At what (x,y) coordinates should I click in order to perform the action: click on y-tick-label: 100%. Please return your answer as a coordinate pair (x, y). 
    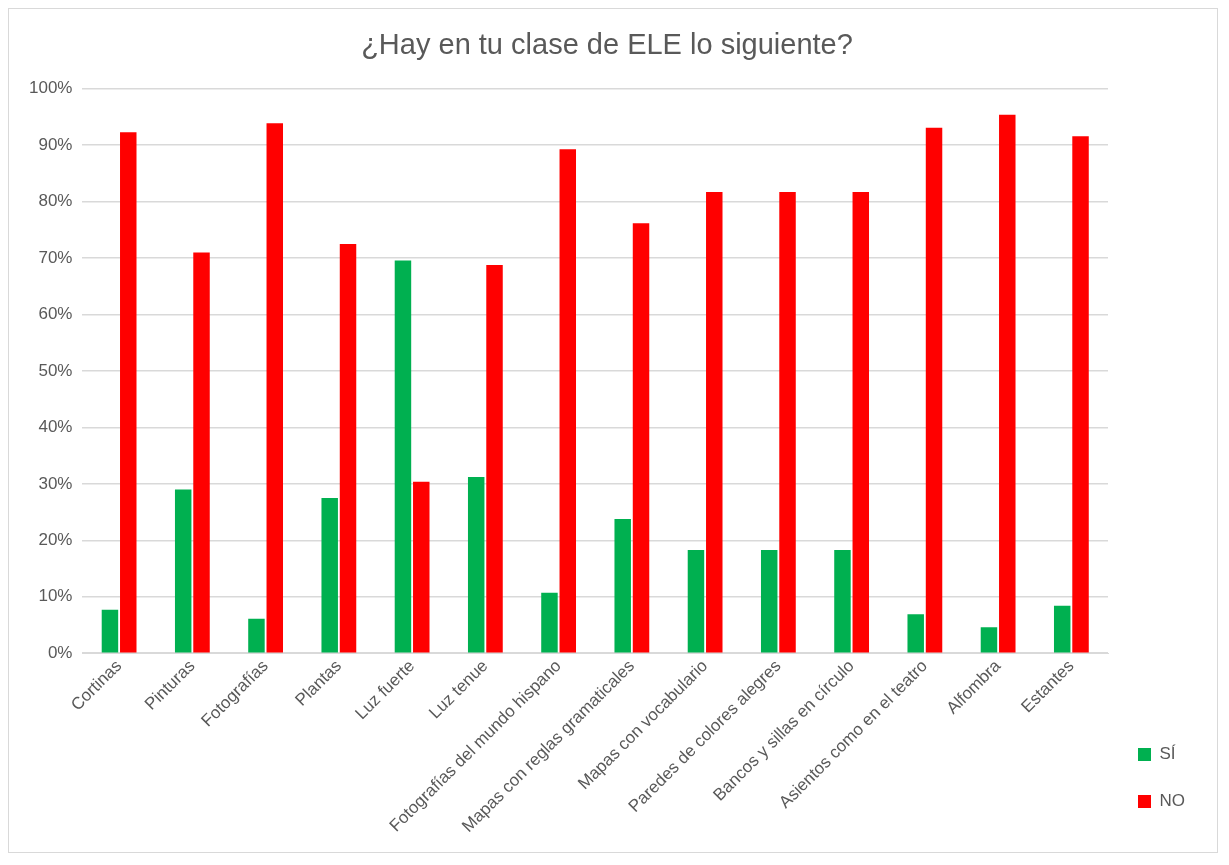
    Looking at the image, I should click on (51, 88).